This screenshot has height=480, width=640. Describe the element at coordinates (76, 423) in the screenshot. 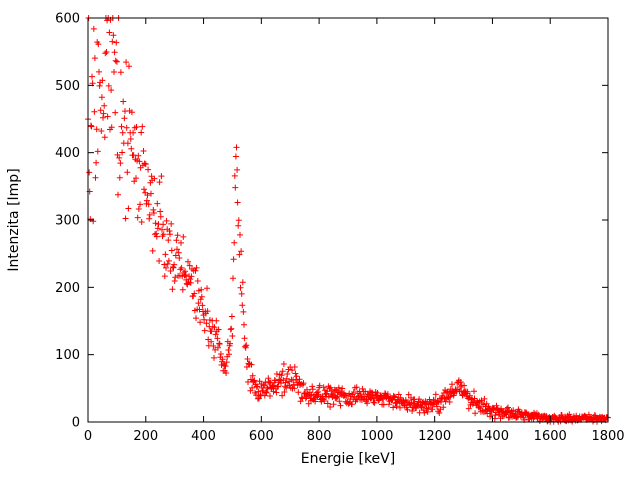

I see `y-tick-label: 0` at that location.